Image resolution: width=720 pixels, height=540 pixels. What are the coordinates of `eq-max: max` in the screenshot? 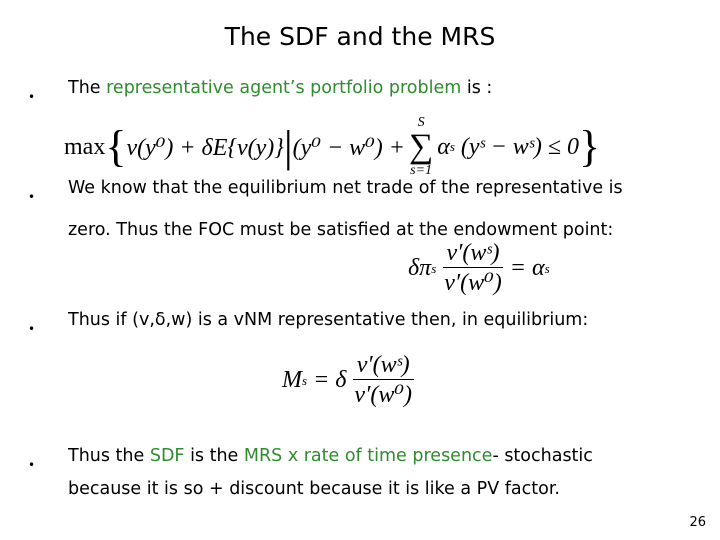 It's located at (85, 146).